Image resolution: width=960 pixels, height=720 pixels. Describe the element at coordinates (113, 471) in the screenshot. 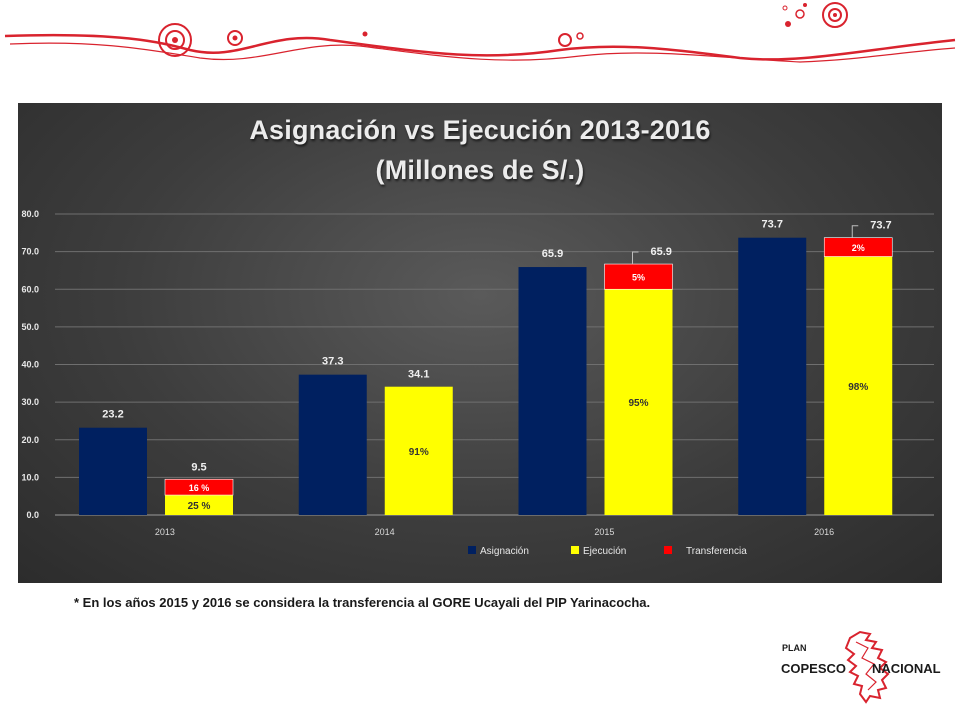

I see `bar-asignacion-2013` at that location.